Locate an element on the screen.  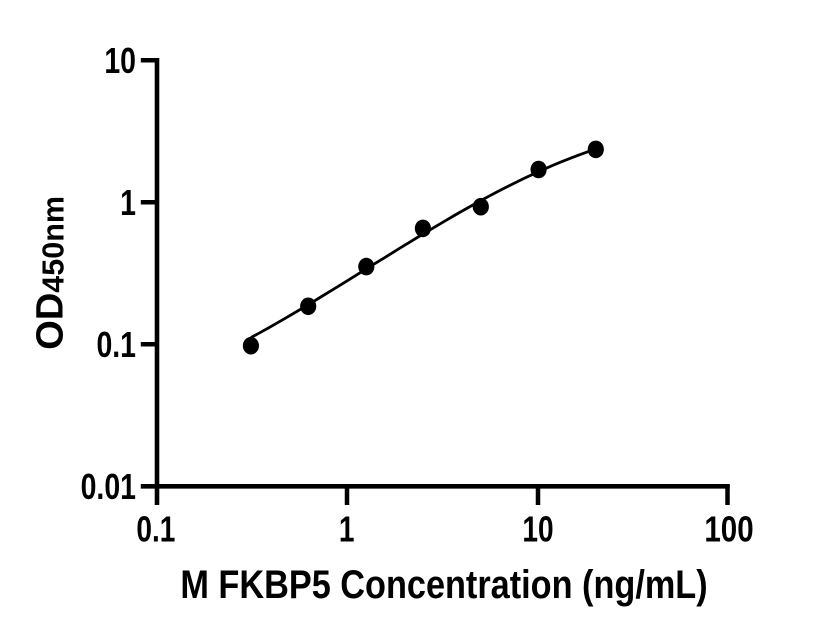
svg-text: M FKBP5 Concentration (ng/mL) is located at coordinates (443, 583).